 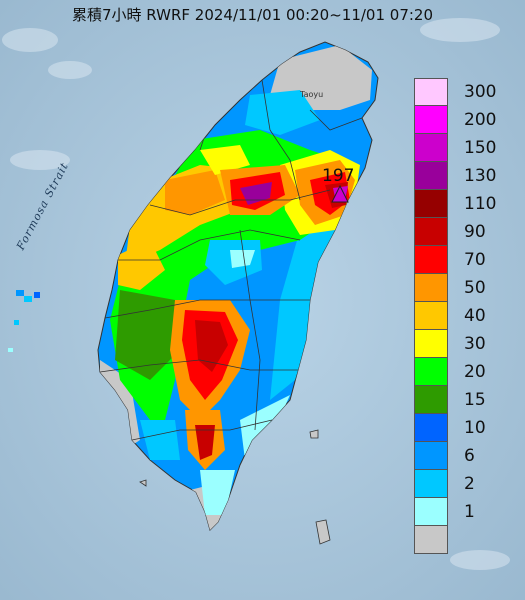 I want to click on max-marker, so click(x=340, y=193).